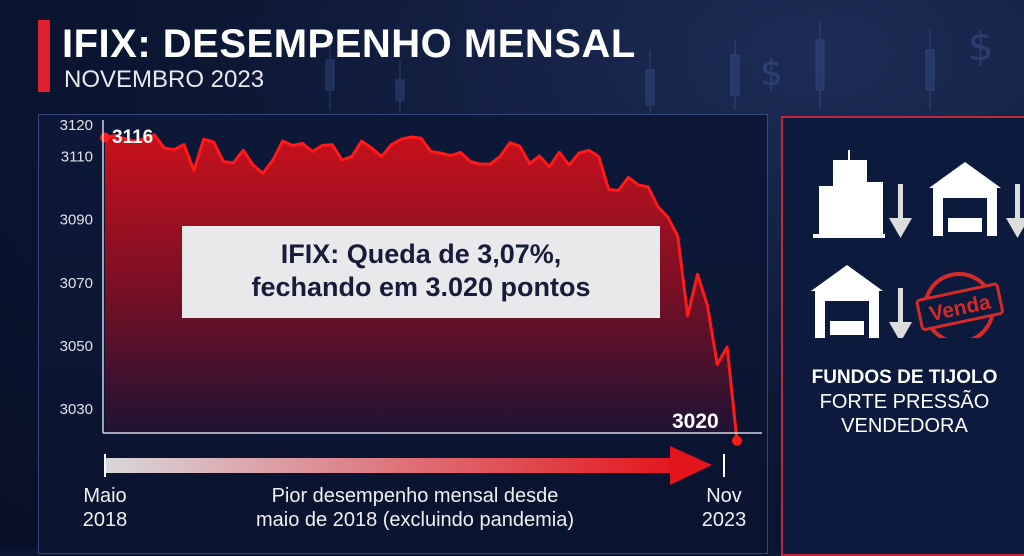  What do you see at coordinates (105, 496) in the screenshot?
I see `start-month: Maio` at bounding box center [105, 496].